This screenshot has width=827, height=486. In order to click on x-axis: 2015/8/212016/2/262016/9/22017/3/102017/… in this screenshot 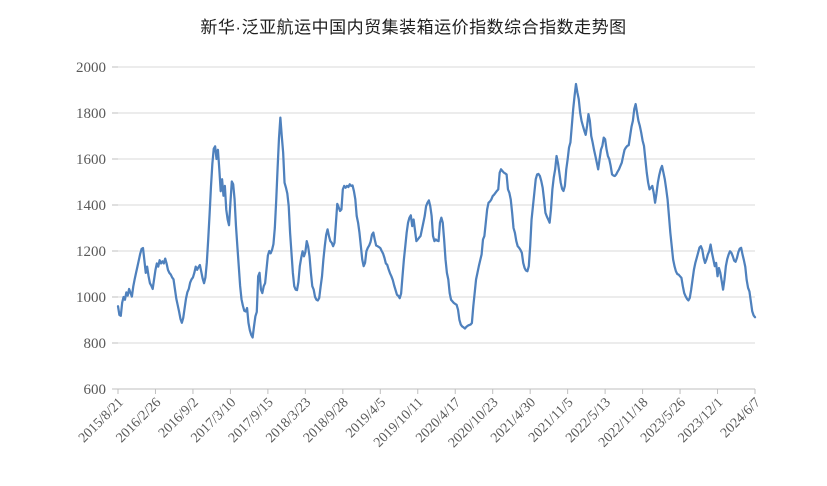, I will do `click(420, 420)`.